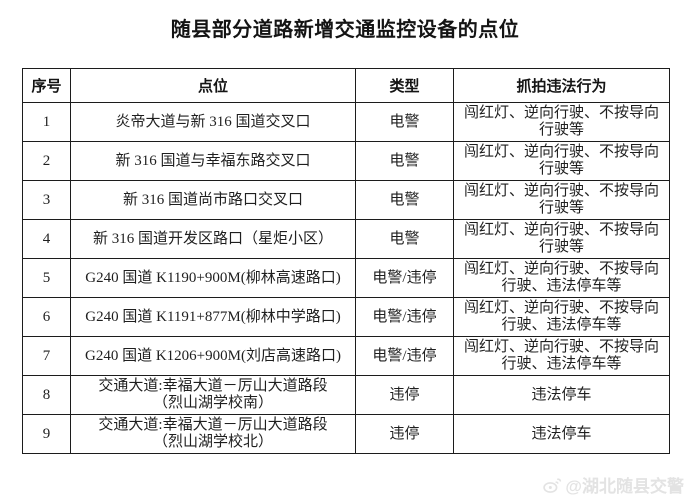 Image resolution: width=690 pixels, height=501 pixels. I want to click on watermark-text: @湖北随县交警, so click(624, 486).